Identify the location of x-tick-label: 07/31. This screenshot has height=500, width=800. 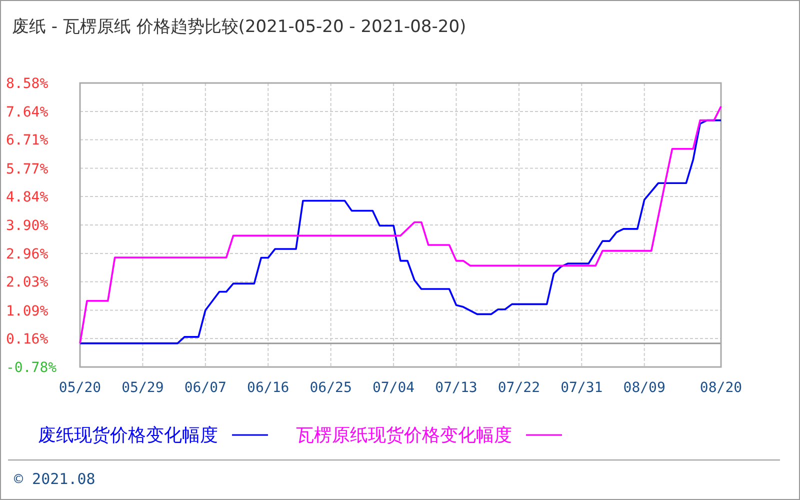
(581, 388).